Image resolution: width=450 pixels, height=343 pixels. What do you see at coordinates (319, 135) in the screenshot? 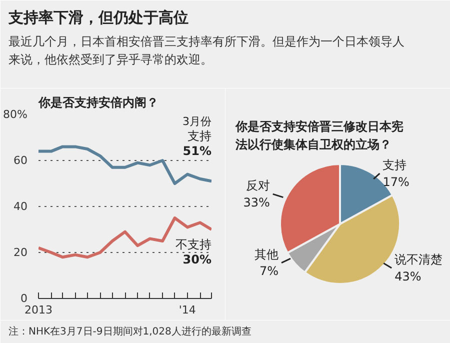
I see `chart-title: 你是否支持安倍晋三修改日本宪法以行使集体自卫权的立场？` at bounding box center [319, 135].